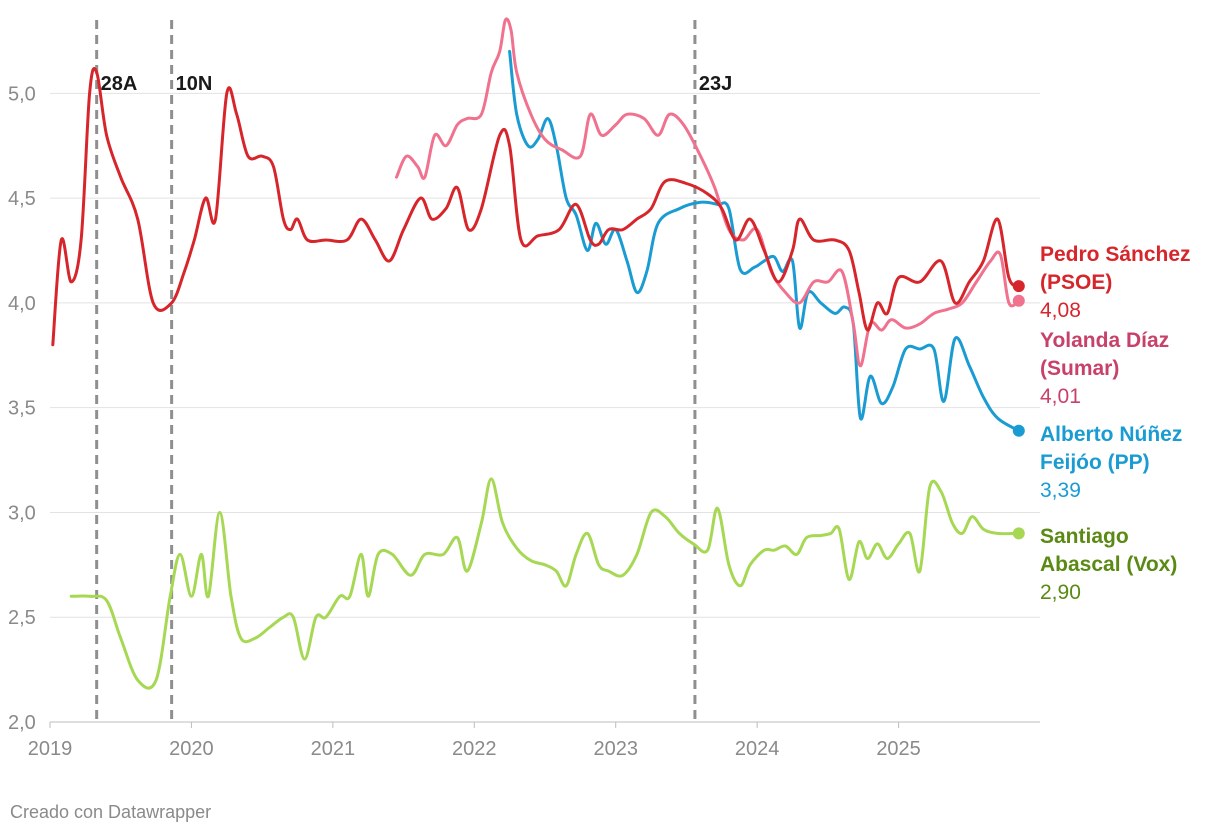 The width and height of the screenshot is (1220, 838). Describe the element at coordinates (333, 749) in the screenshot. I see `x-tick-label: 2021` at that location.